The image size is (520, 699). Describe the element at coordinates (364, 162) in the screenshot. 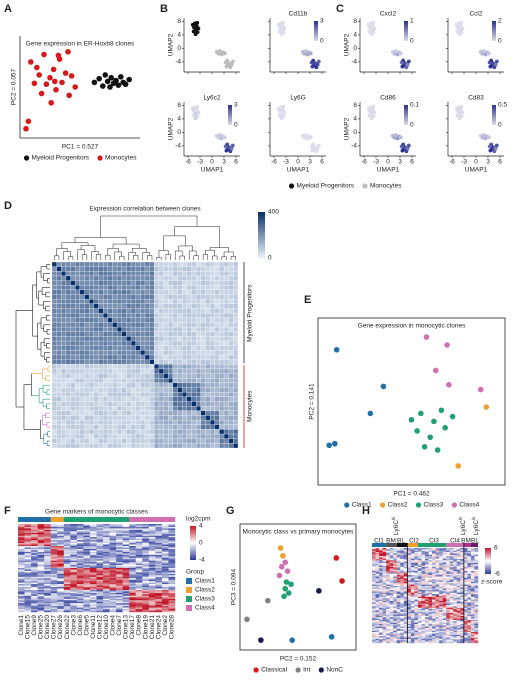

I see `x-tick-label: -6` at that location.